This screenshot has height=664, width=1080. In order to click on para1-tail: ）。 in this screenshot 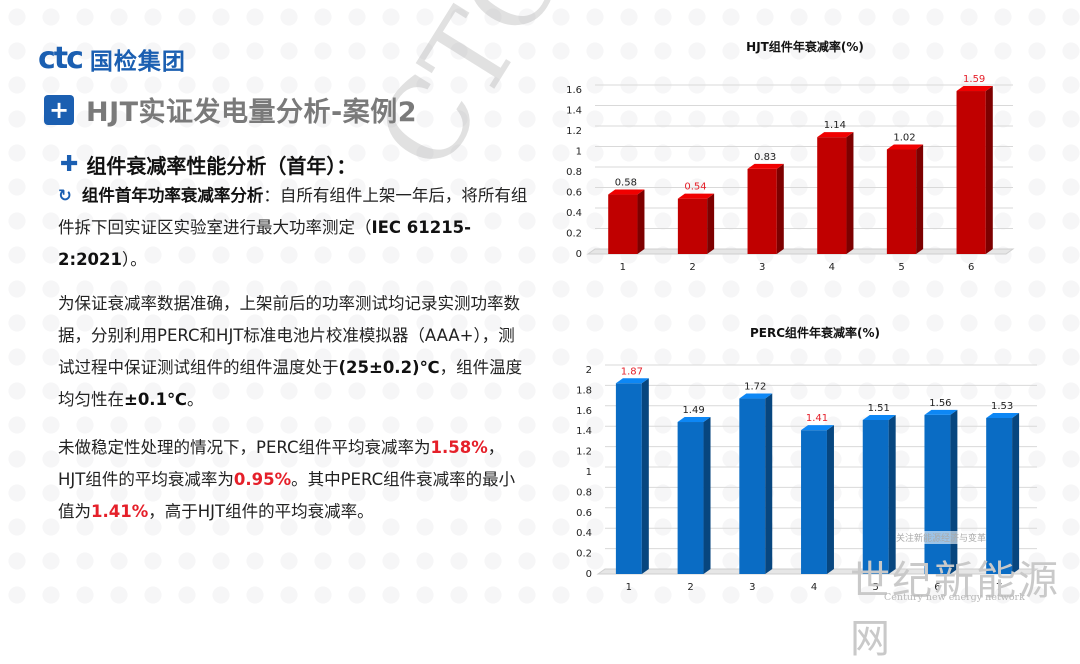, I will do `click(134, 259)`.